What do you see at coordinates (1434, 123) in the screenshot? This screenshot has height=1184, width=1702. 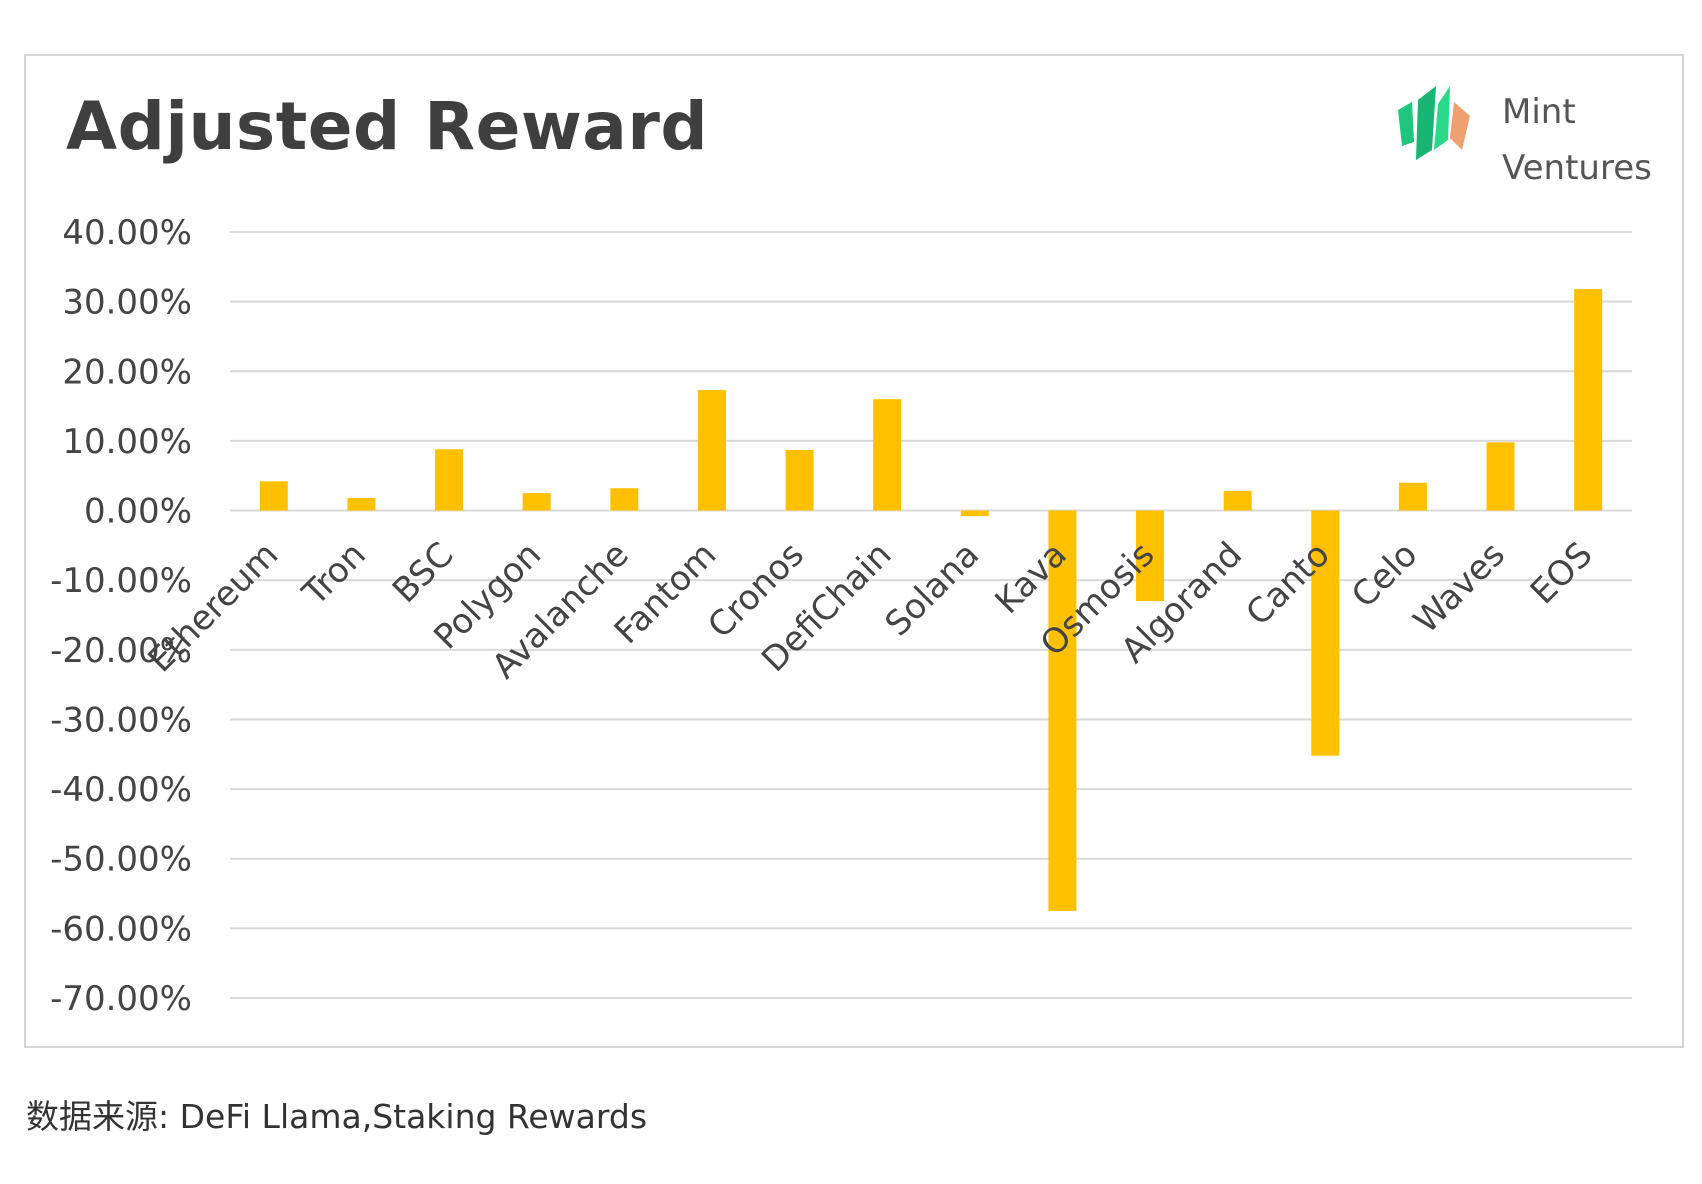 I see `mint-ventures-logo-mark` at bounding box center [1434, 123].